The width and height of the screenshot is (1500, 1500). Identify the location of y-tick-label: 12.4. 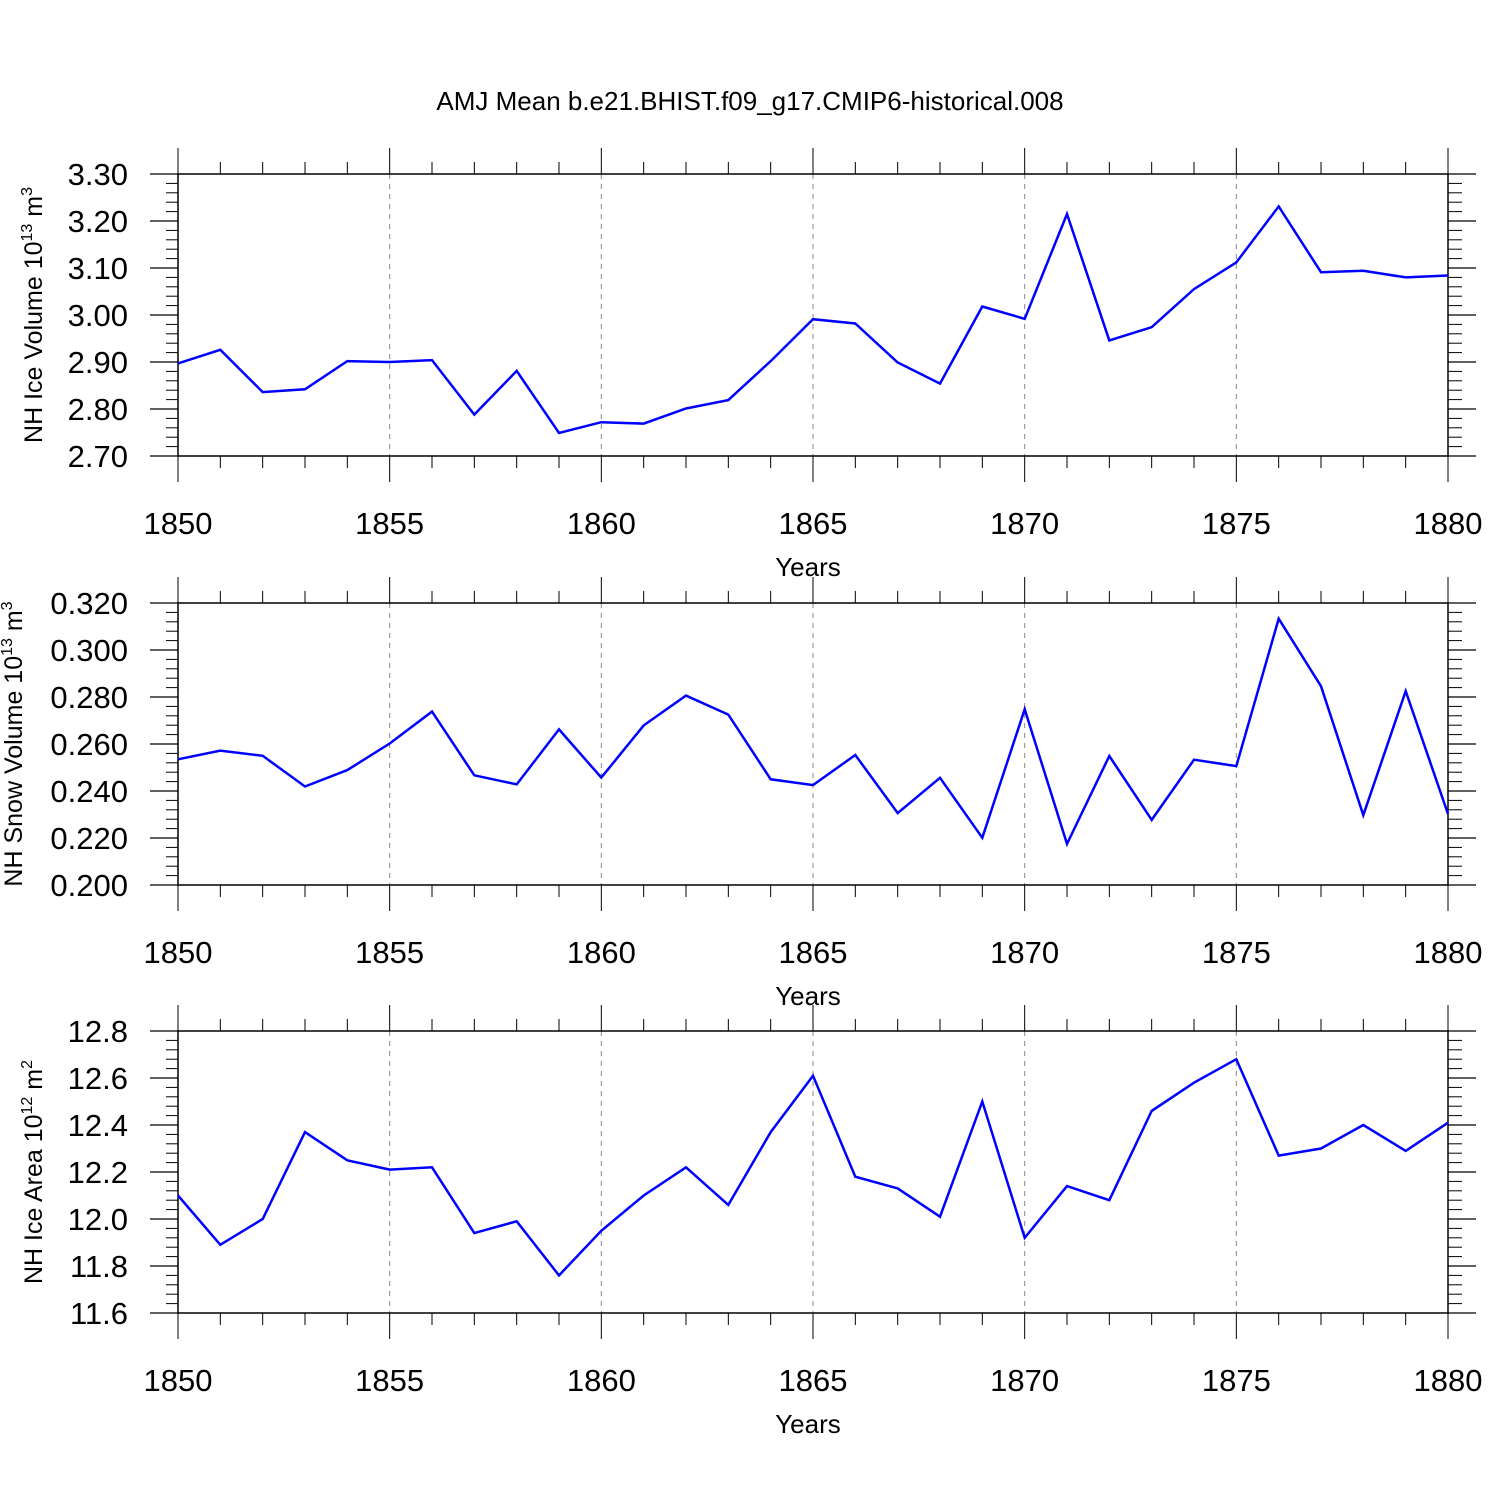
(98, 1125).